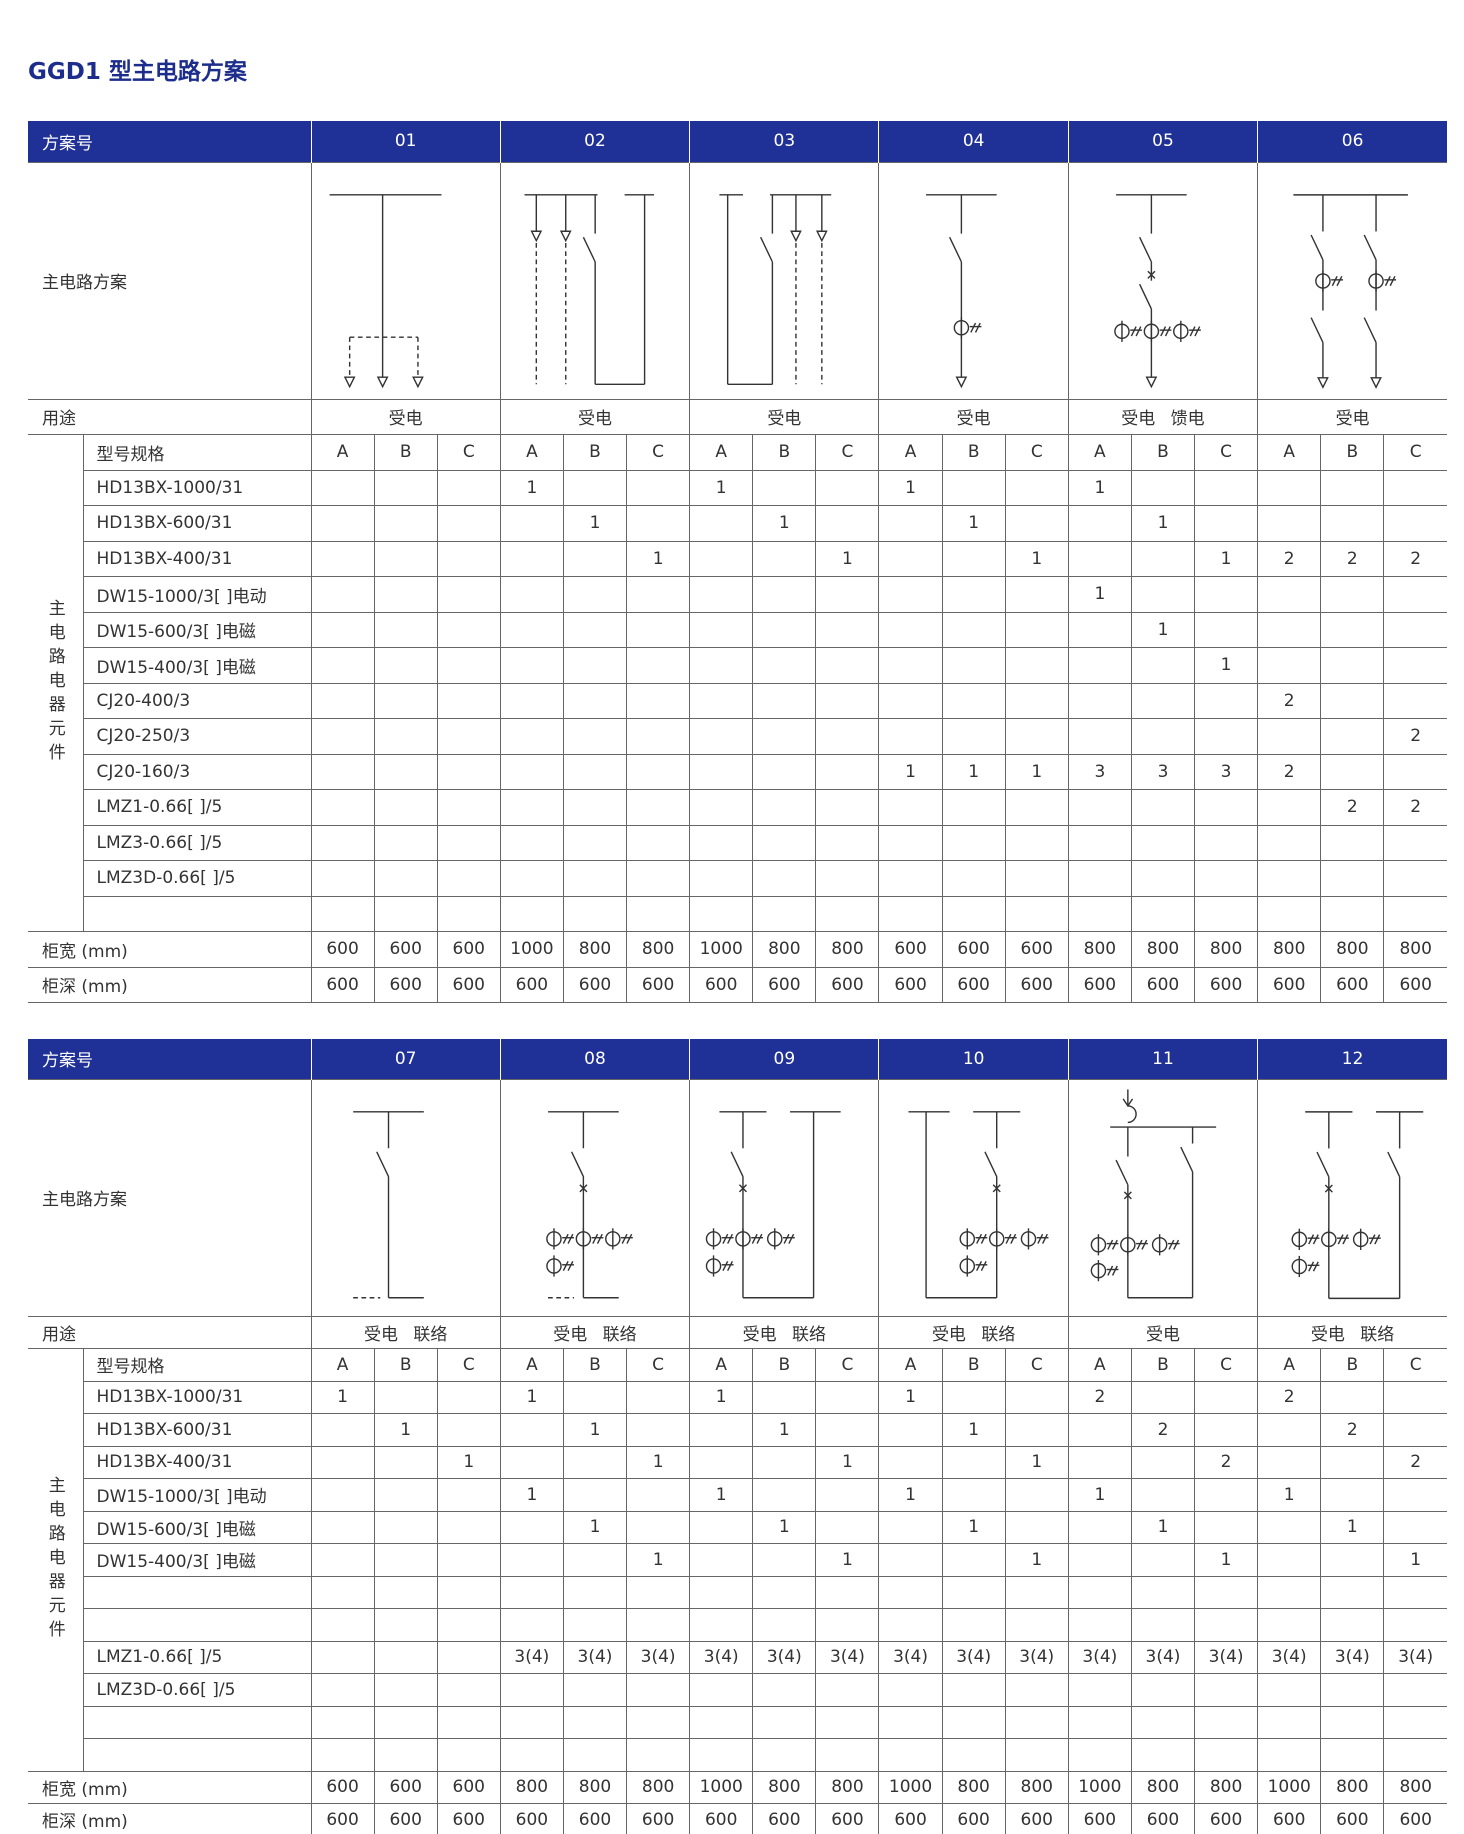 The width and height of the screenshot is (1464, 1834). I want to click on column-letter: C, so click(1226, 1365).